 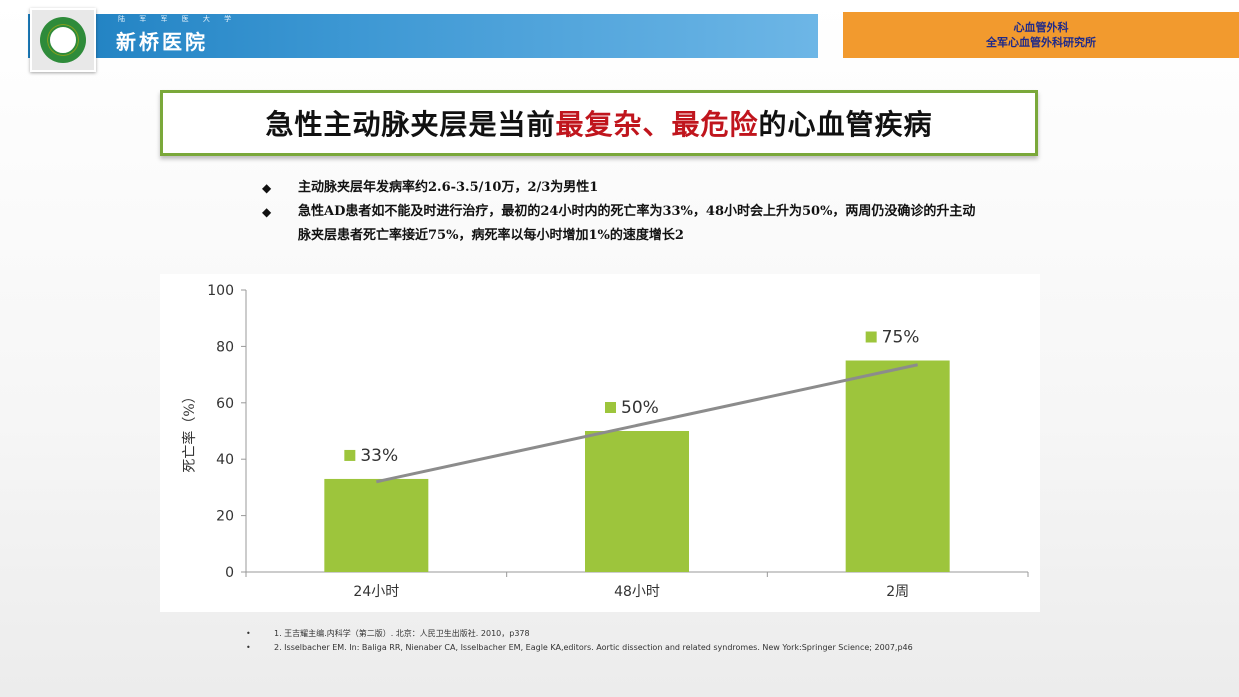 I want to click on department-box: 心血管外科 全军心血管外科研究所, so click(x=1041, y=35).